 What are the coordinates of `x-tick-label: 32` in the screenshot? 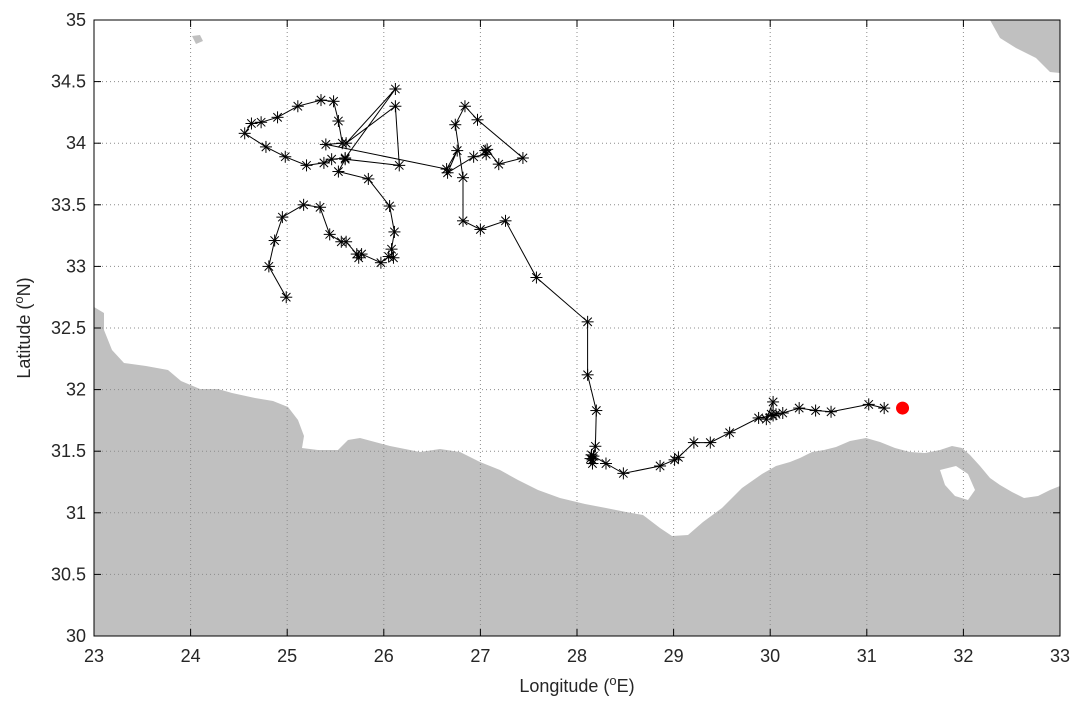 It's located at (963, 656).